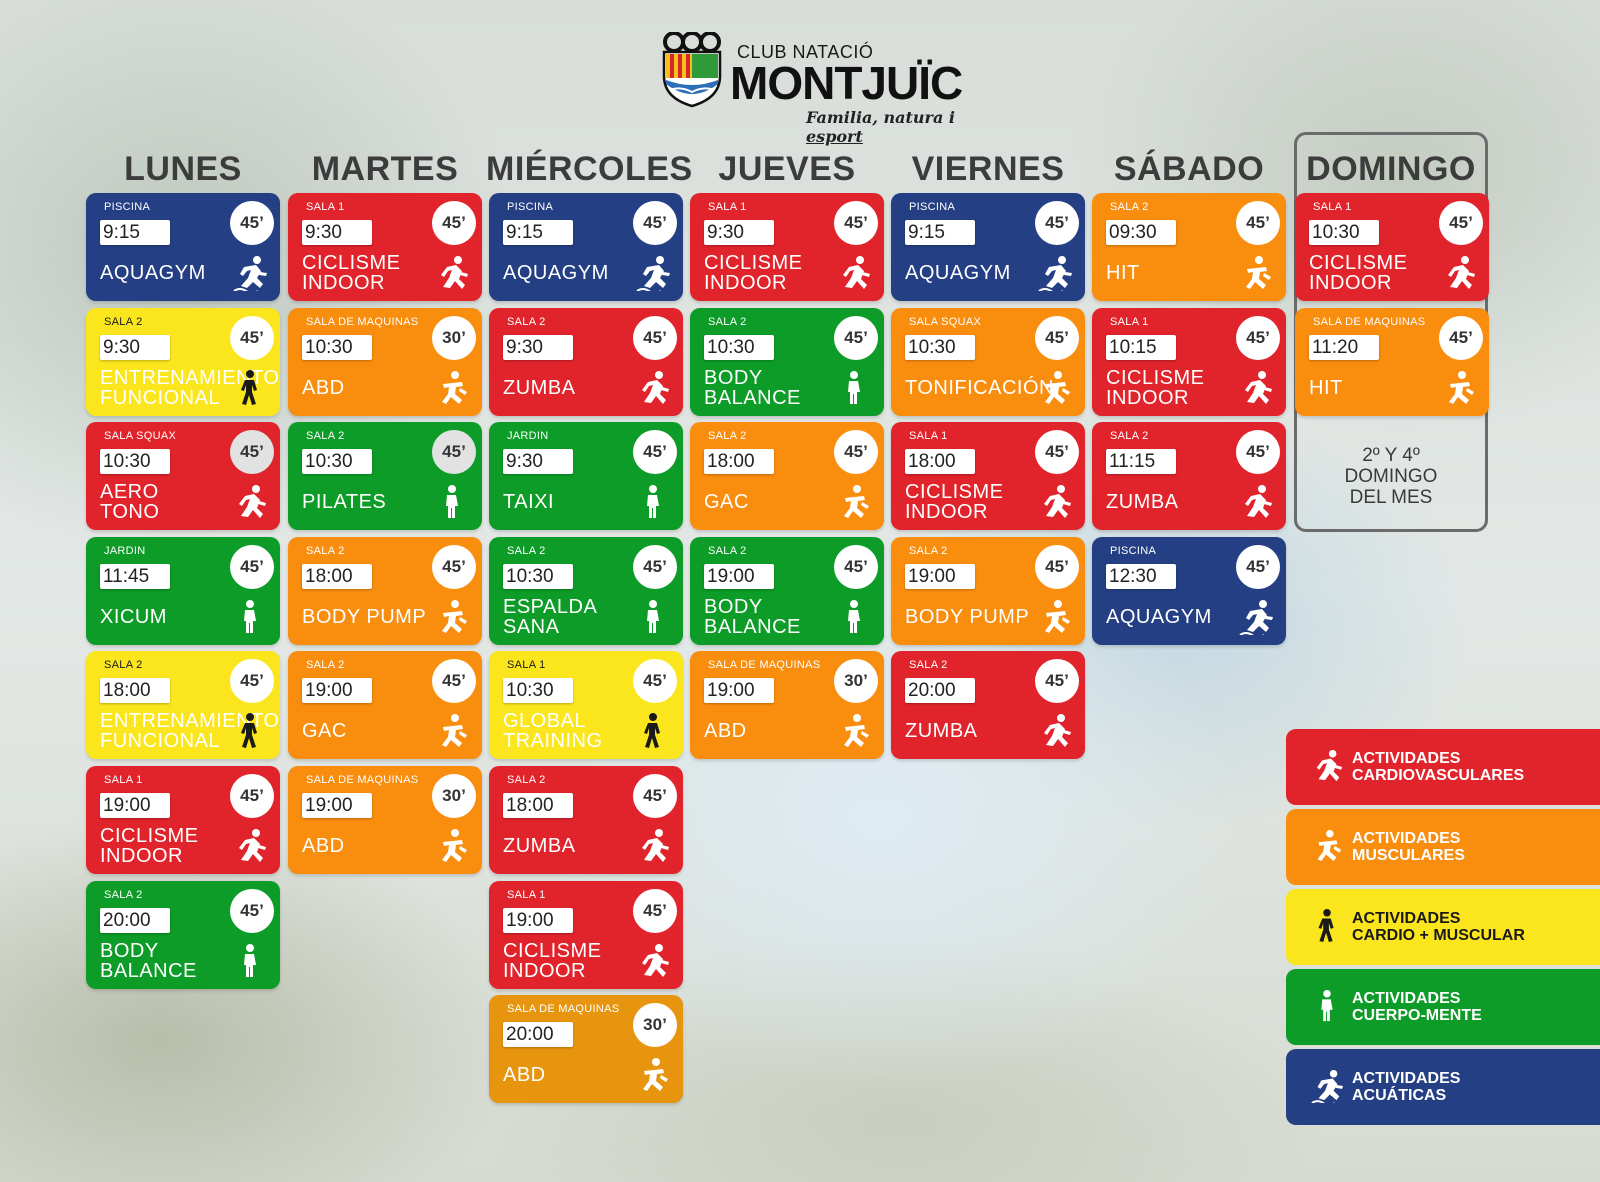 The height and width of the screenshot is (1182, 1600). What do you see at coordinates (1406, 1087) in the screenshot?
I see `legend-label: ACTIVIDADES ACUÁTICAS` at bounding box center [1406, 1087].